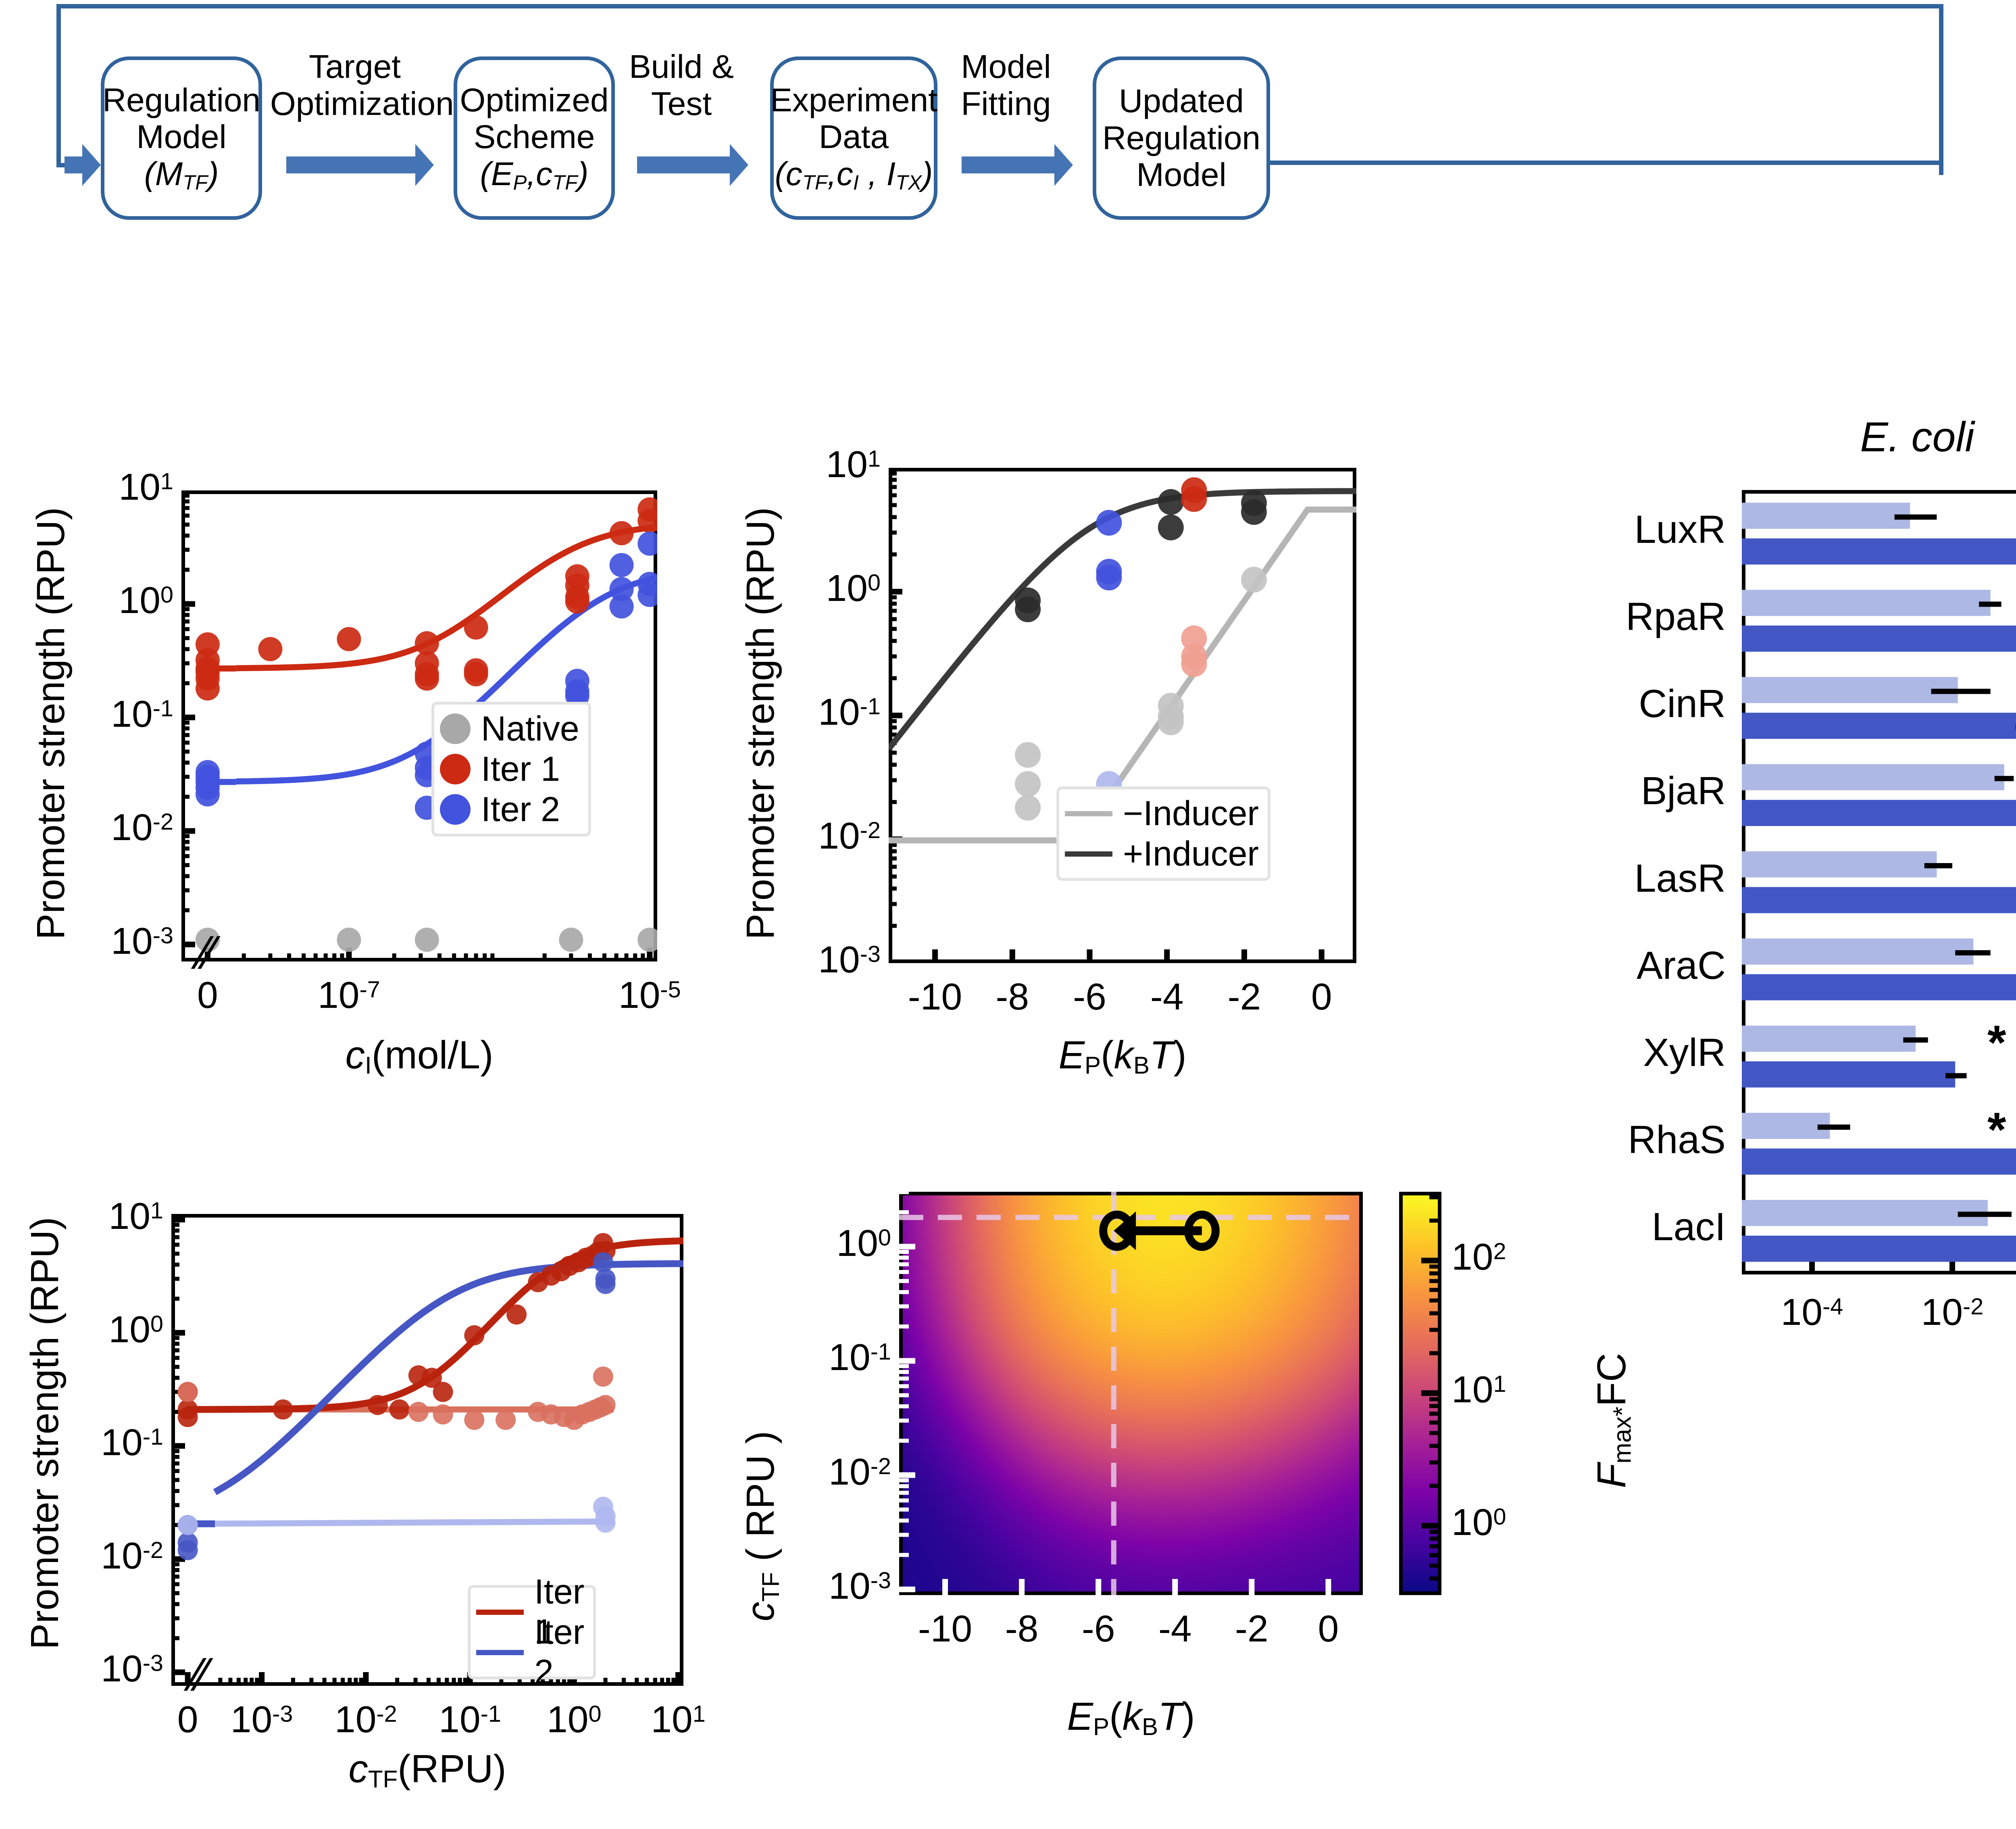 The height and width of the screenshot is (1829, 2016). What do you see at coordinates (1122, 1056) in the screenshot?
I see `panel-b-xlabel: EP(kBT)` at bounding box center [1122, 1056].